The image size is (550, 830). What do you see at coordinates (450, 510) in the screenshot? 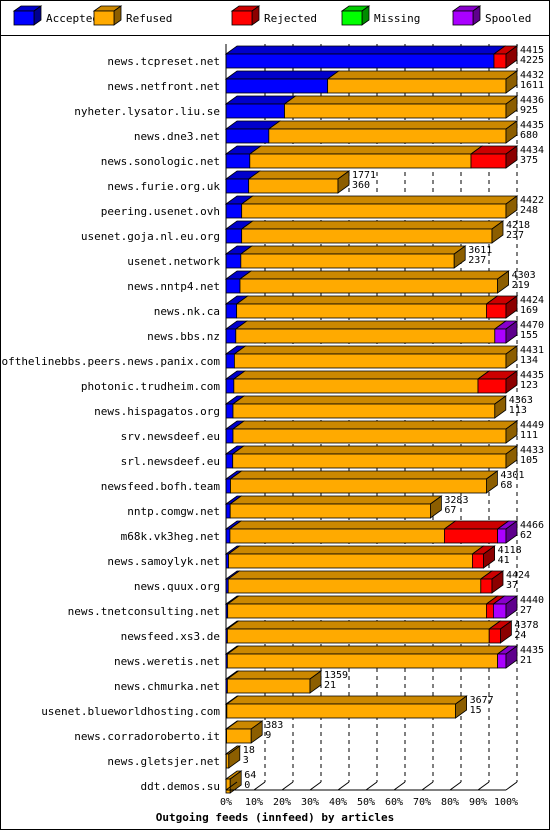
I see `accepted-count-label: 67` at bounding box center [450, 510].